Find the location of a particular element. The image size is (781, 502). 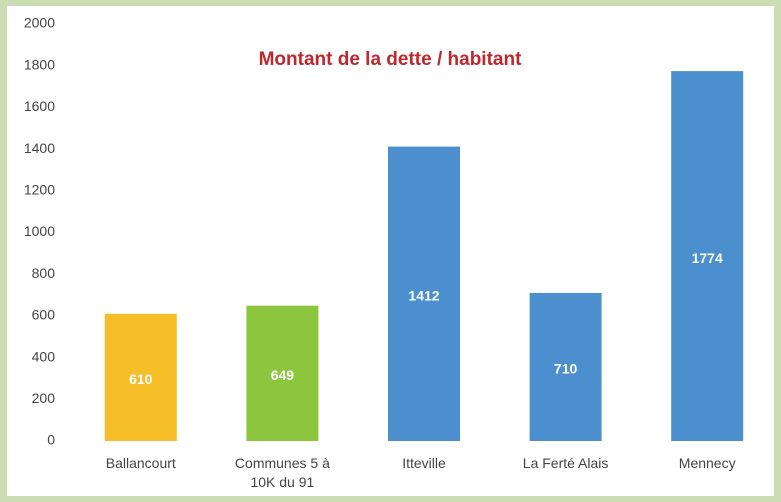

y-tick-label: 200 is located at coordinates (44, 398).